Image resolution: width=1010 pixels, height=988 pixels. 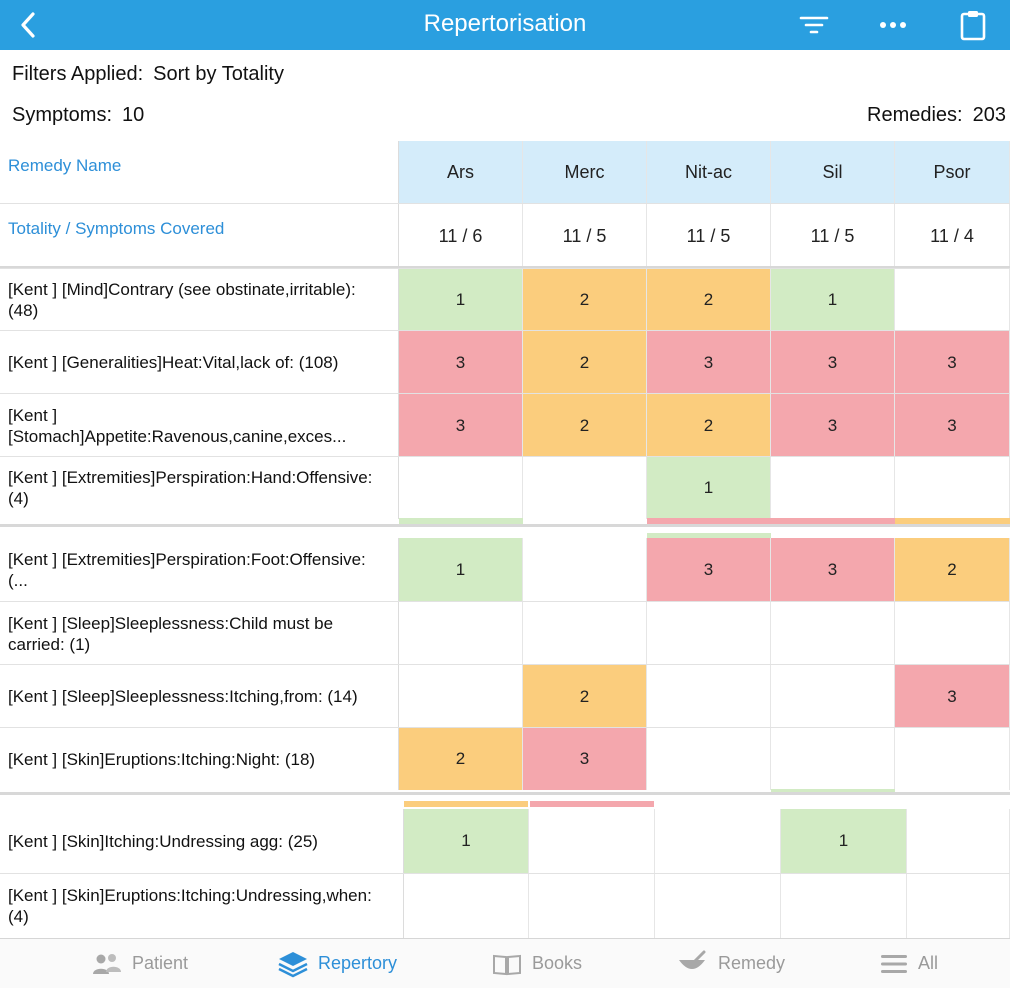 I want to click on remedy-header-nit-ac: Nit-ac, so click(x=709, y=172).